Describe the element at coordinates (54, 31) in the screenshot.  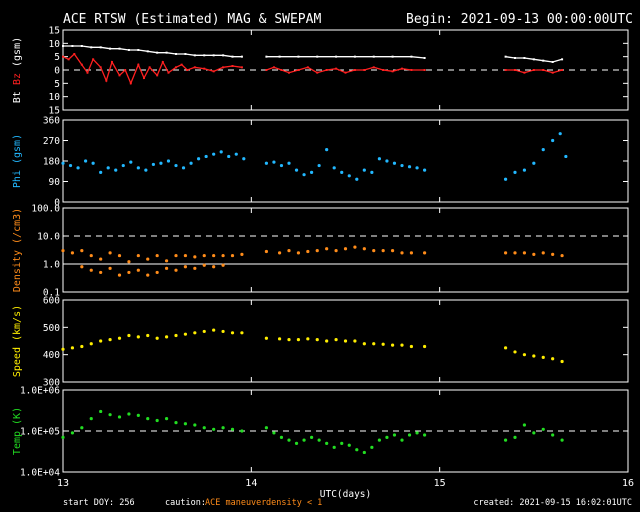
I see `magnetic-field-ytick-label: 15` at that location.